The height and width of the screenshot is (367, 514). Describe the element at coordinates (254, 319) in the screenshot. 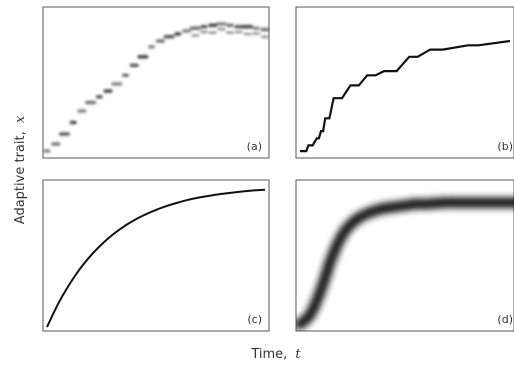

I see `panel-c-label: (c)` at that location.